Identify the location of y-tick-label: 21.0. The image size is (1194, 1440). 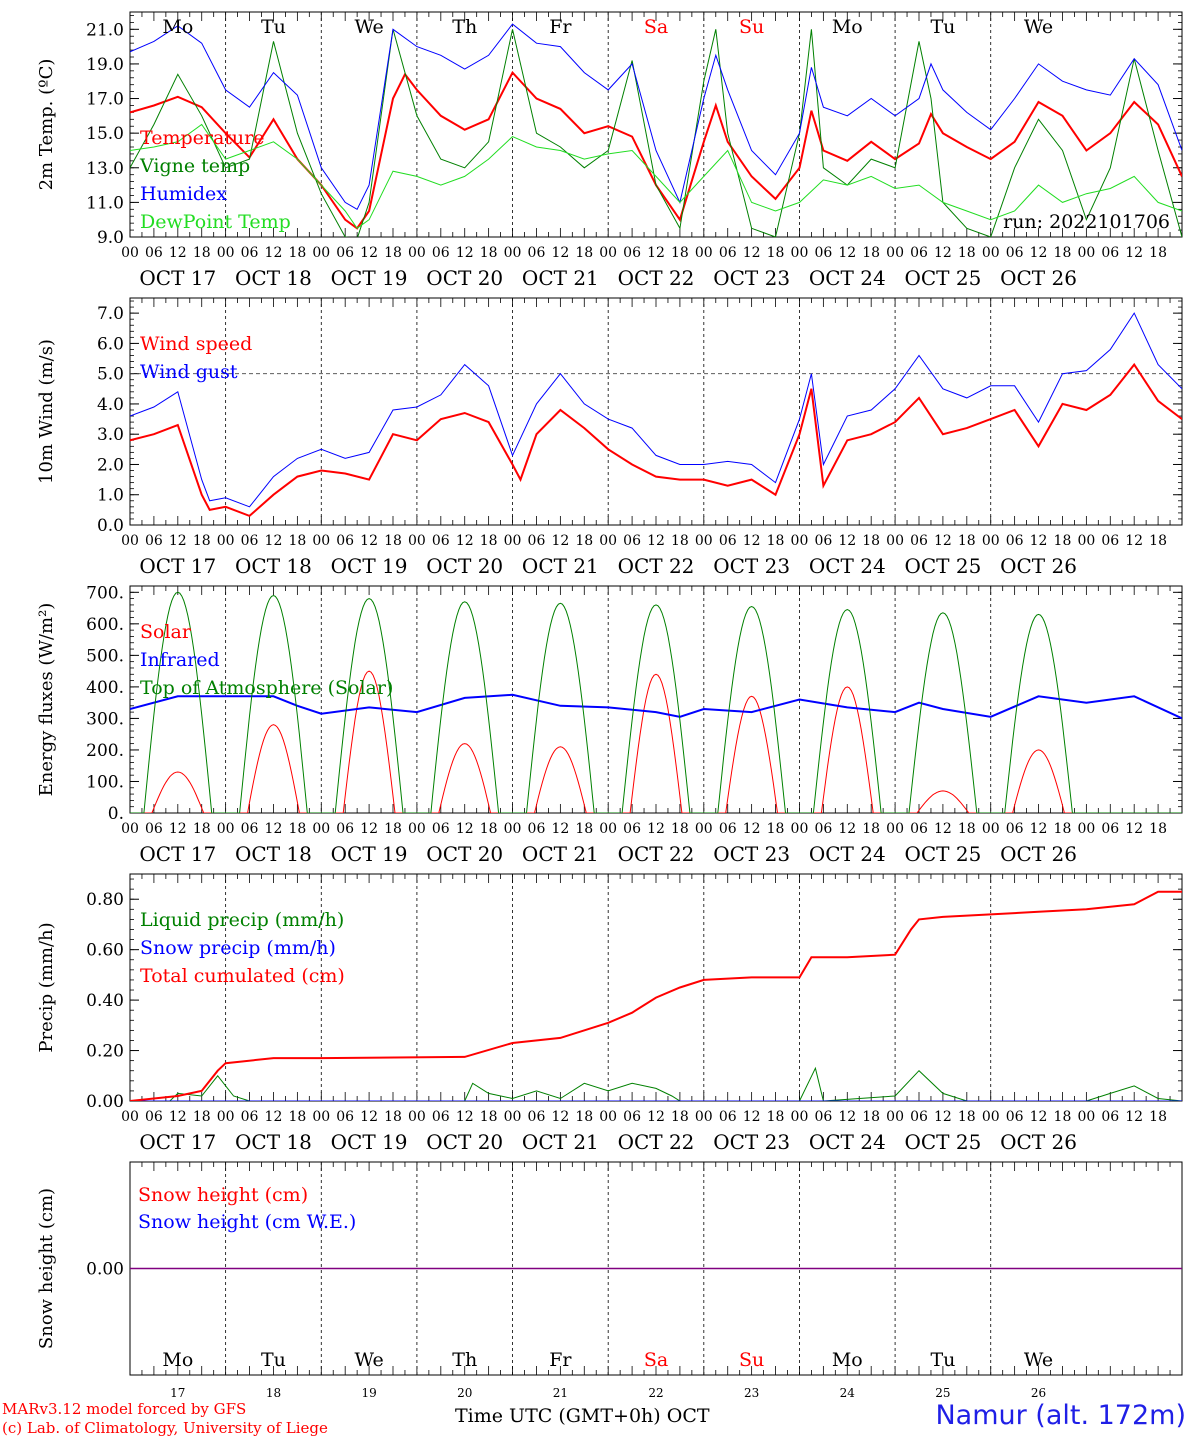
(105, 30).